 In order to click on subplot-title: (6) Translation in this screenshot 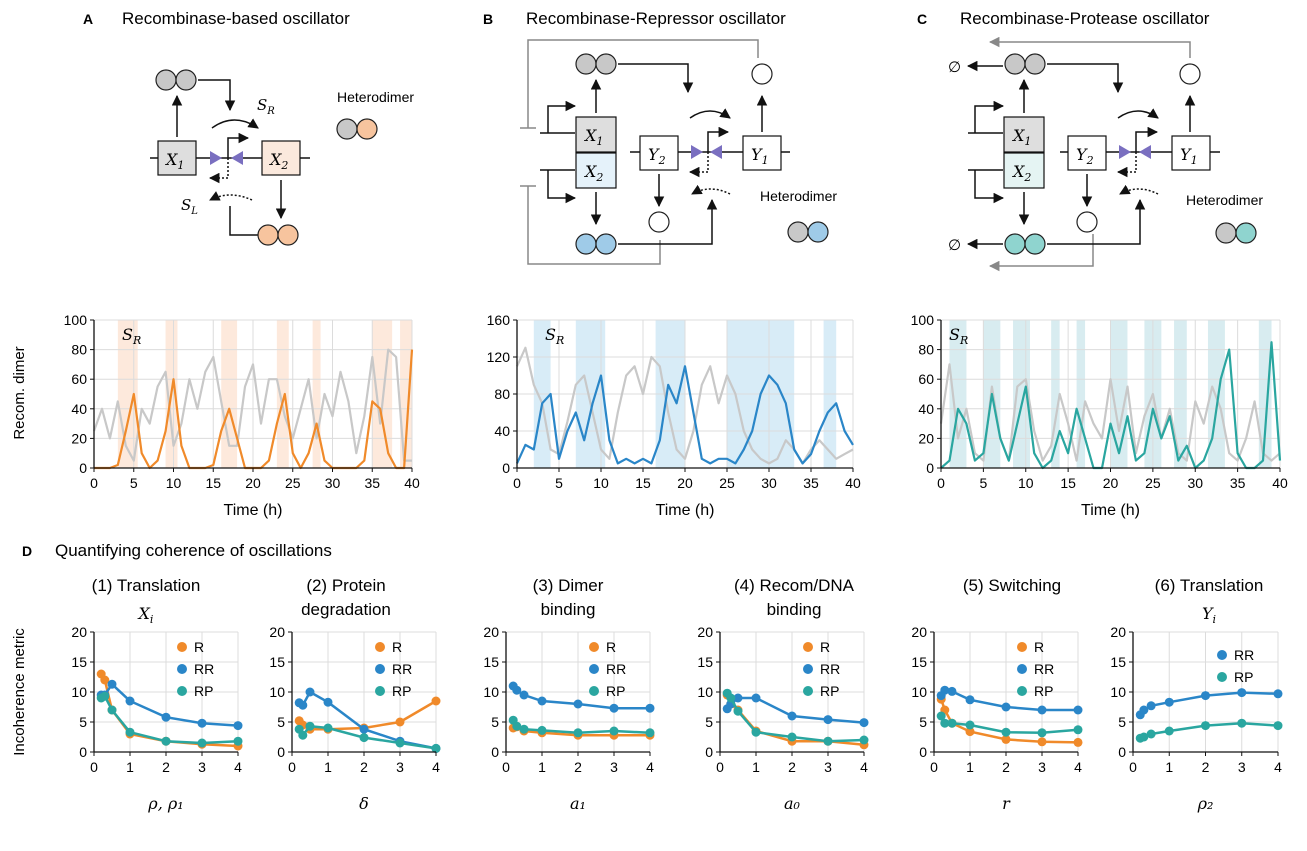, I will do `click(1209, 585)`.